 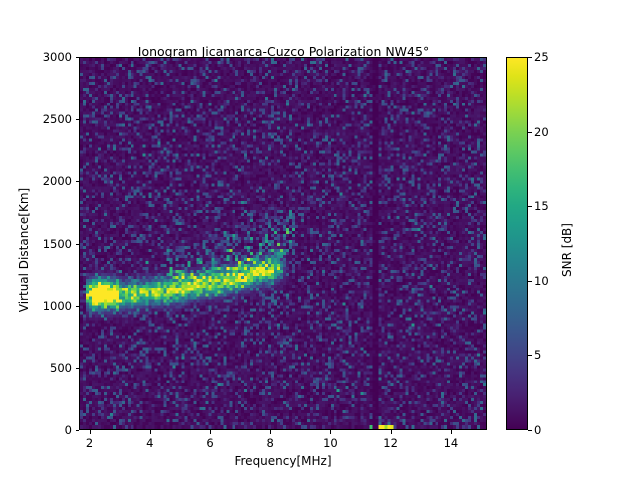 What do you see at coordinates (61, 367) in the screenshot?
I see `y-tick-label-500: 500` at bounding box center [61, 367].